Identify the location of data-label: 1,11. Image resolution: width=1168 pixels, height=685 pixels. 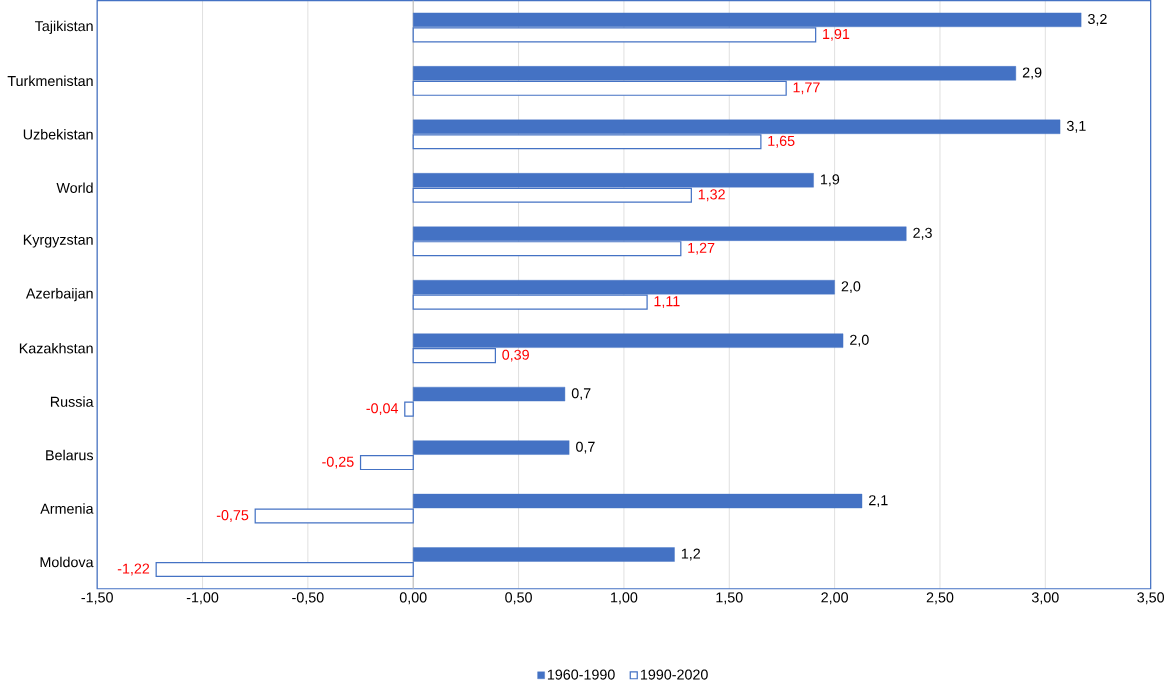
(667, 302).